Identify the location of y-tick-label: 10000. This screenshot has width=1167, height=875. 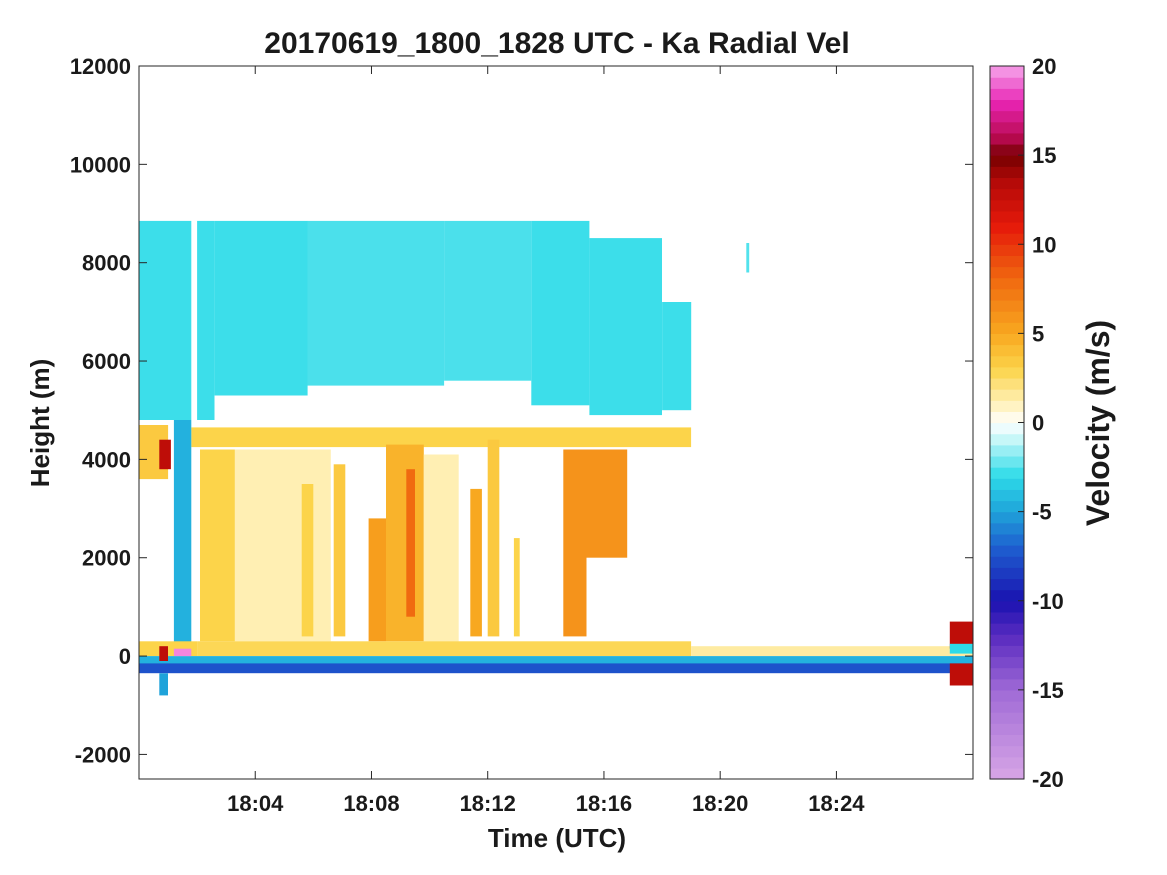
(100, 164).